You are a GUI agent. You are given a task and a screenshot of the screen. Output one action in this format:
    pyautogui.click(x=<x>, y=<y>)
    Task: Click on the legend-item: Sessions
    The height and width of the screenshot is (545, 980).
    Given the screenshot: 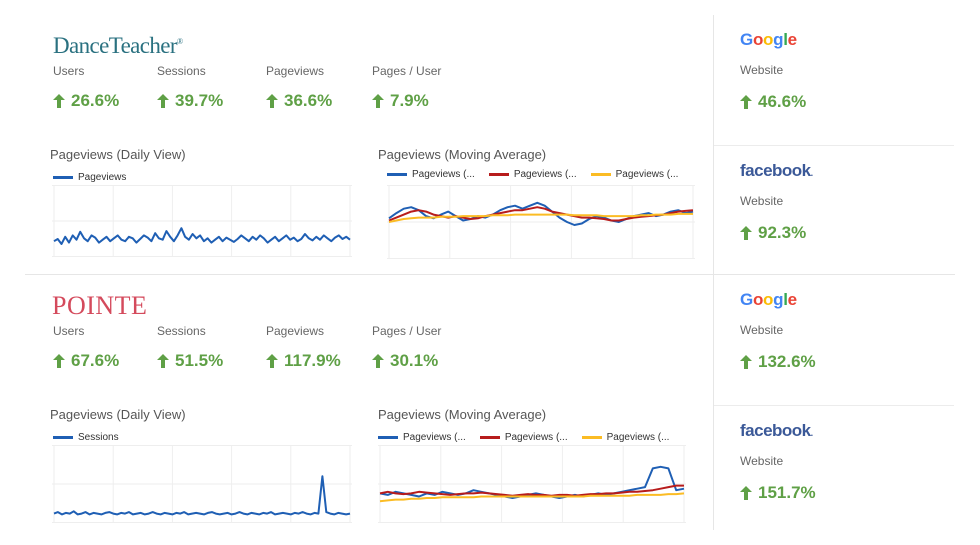 What is the action you would take?
    pyautogui.click(x=86, y=437)
    